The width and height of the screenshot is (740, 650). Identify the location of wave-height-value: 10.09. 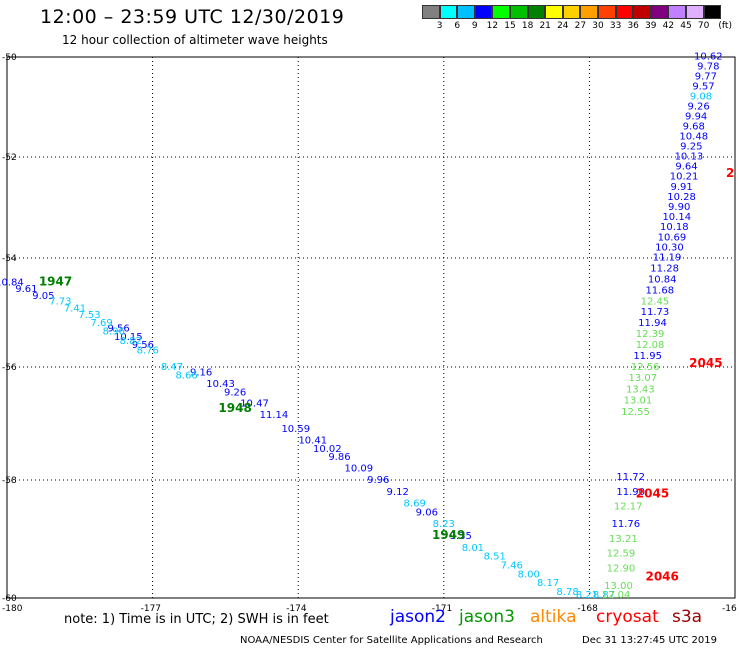
(359, 469).